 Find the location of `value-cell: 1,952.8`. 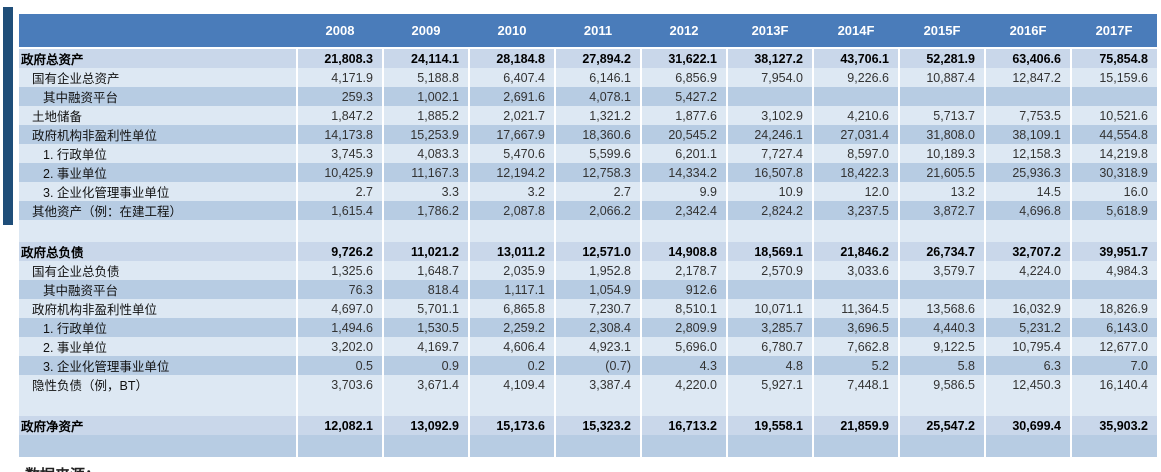

value-cell: 1,952.8 is located at coordinates (597, 270).